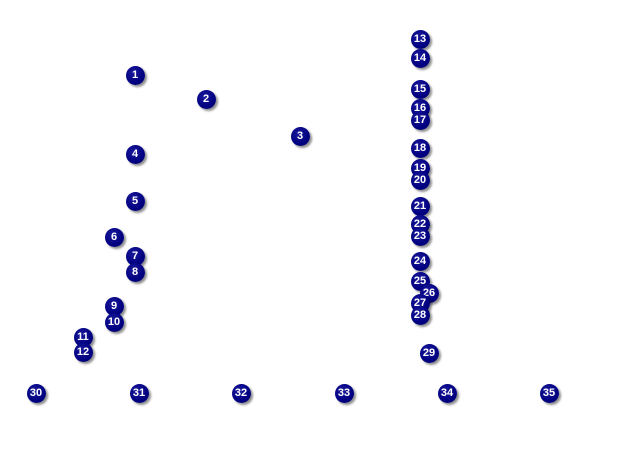  Describe the element at coordinates (36, 393) in the screenshot. I see `node-30: 30` at that location.